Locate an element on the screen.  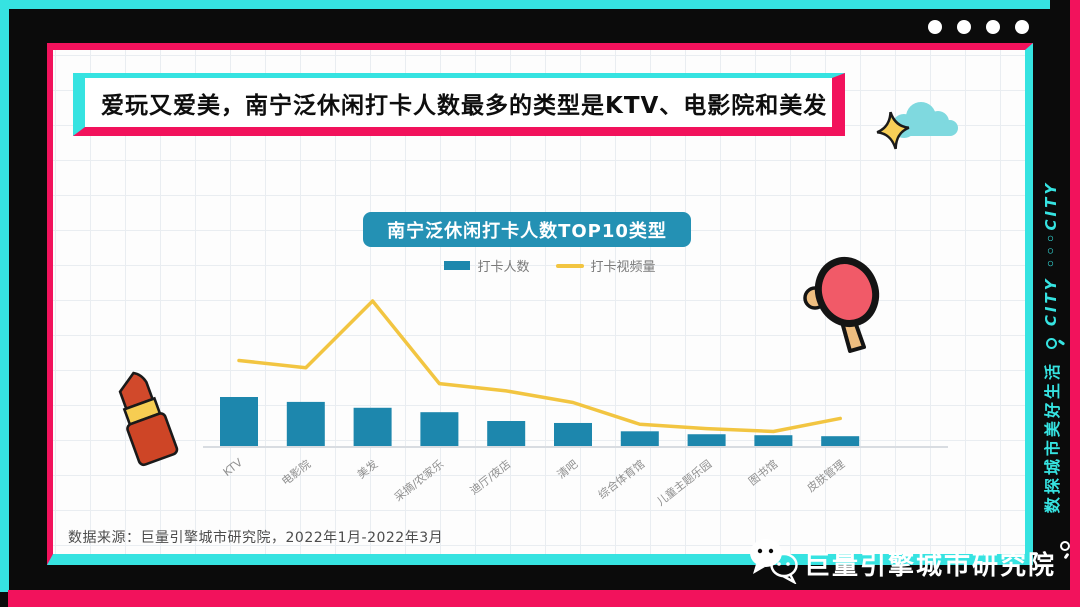
legend-item-line: 打卡视频量 is located at coordinates (605, 265).